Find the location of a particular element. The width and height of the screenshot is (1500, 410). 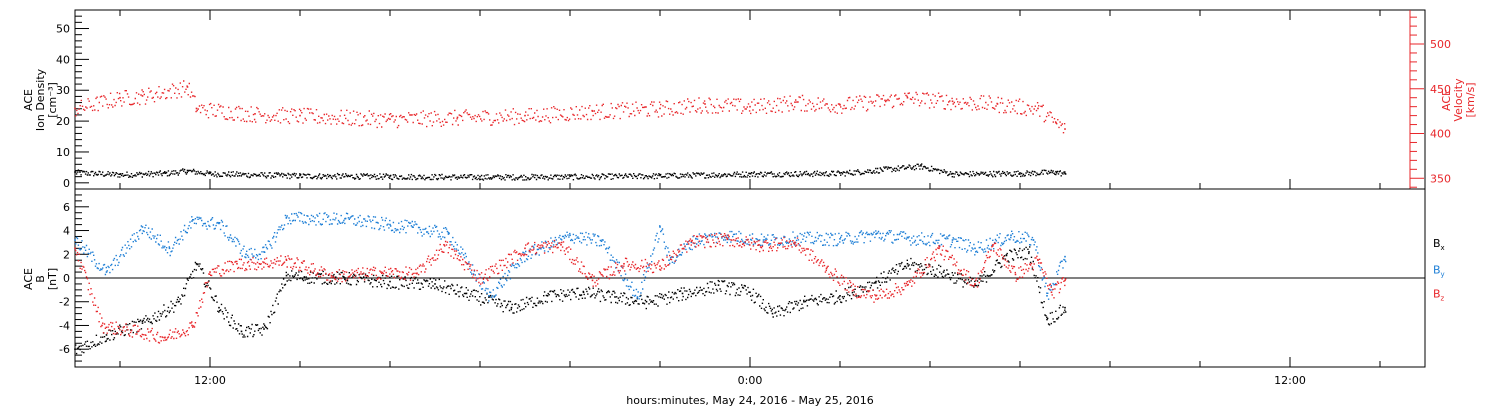

density-tick-label: 50 is located at coordinates (63, 29).